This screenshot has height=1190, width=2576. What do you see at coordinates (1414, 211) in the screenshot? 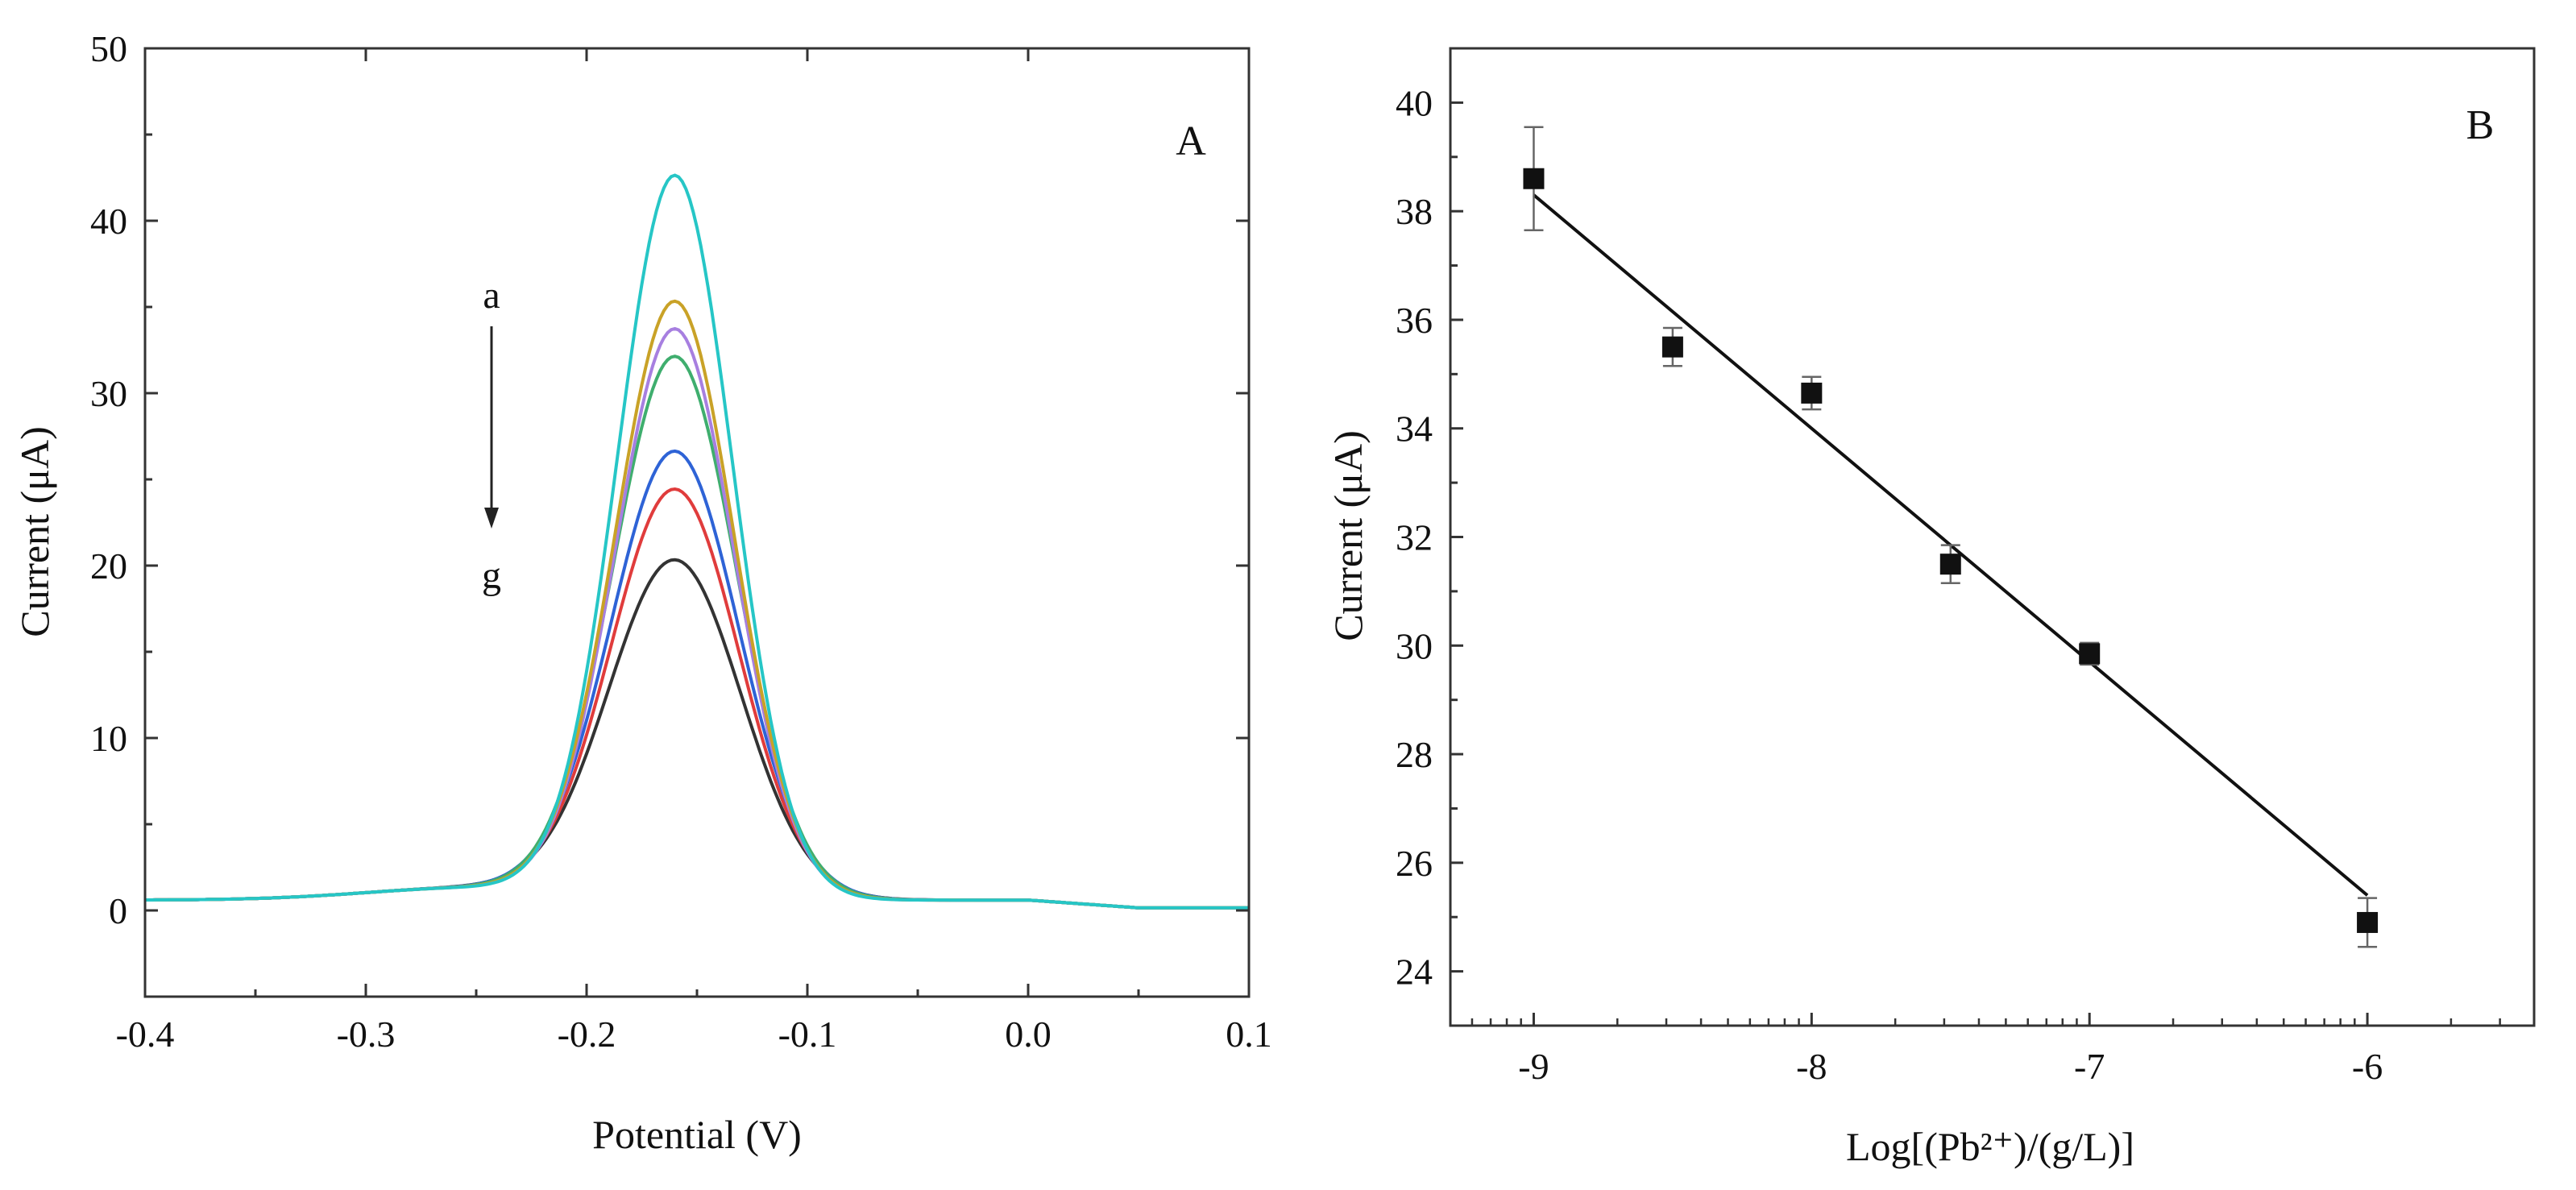
I see `y-tick-label: 38` at bounding box center [1414, 211].